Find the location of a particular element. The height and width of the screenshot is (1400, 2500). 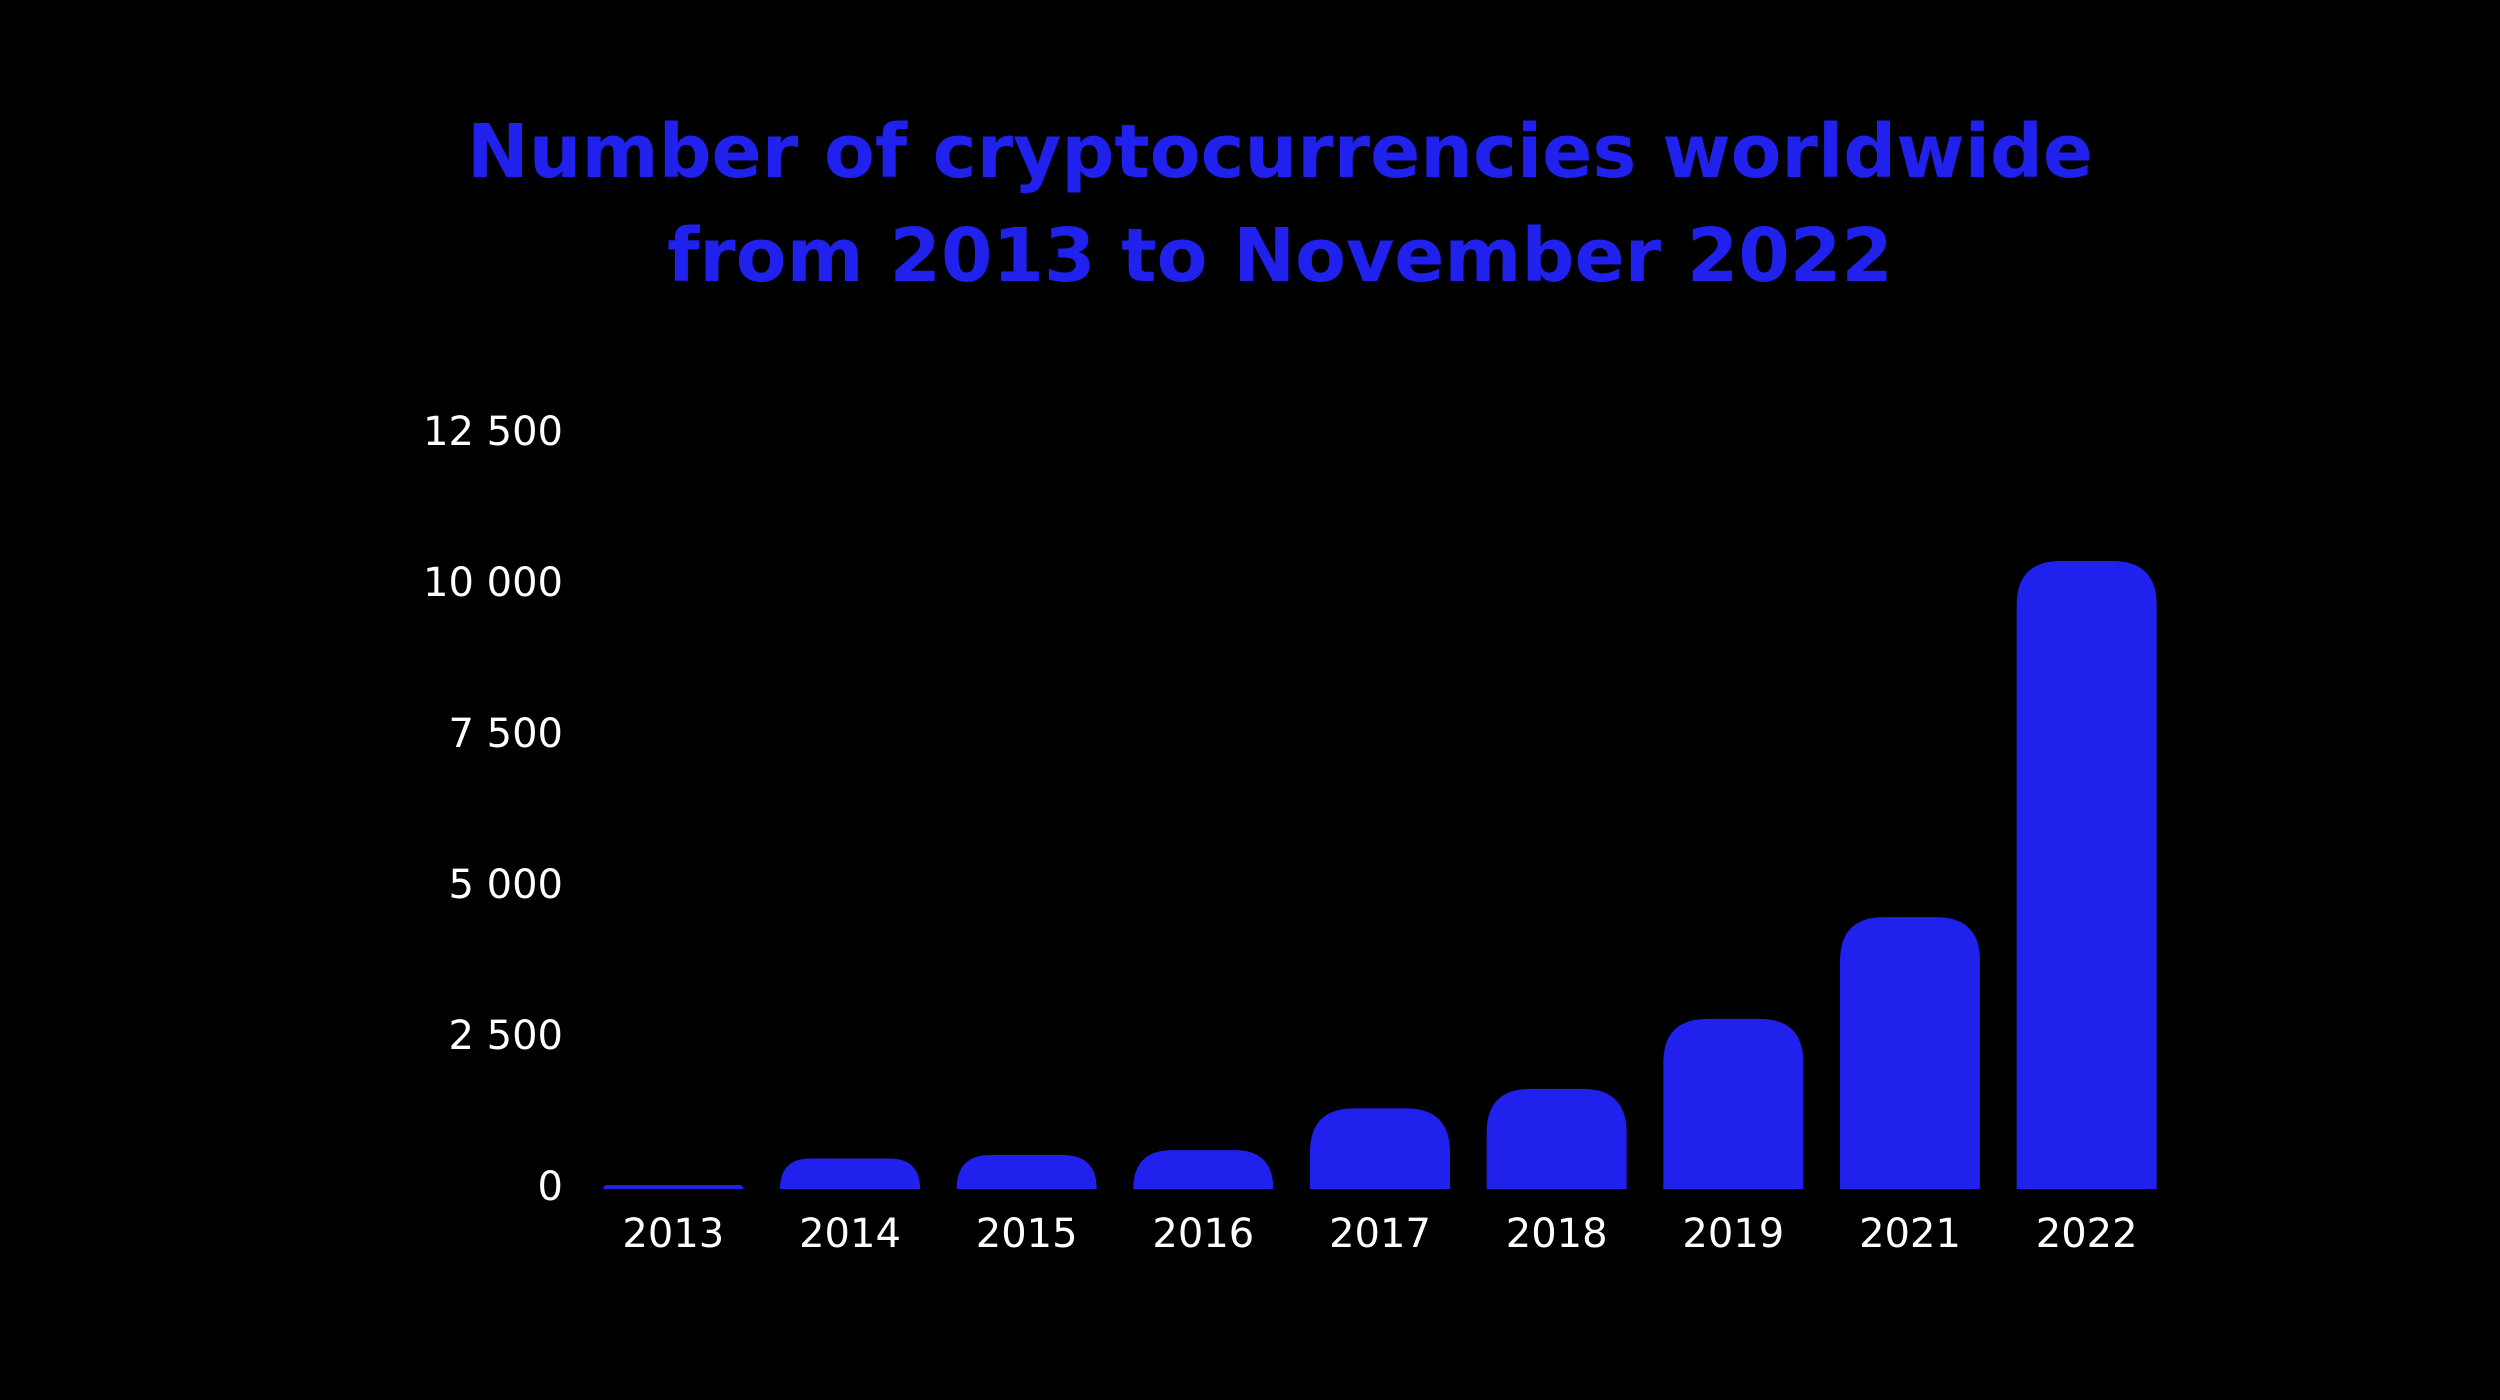

x-tick-label: 2016 is located at coordinates (1203, 1234).